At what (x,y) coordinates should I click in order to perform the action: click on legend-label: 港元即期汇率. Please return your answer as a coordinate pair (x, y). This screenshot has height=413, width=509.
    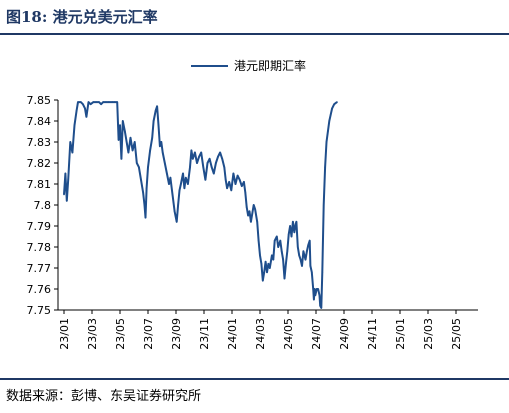
    Looking at the image, I should click on (270, 65).